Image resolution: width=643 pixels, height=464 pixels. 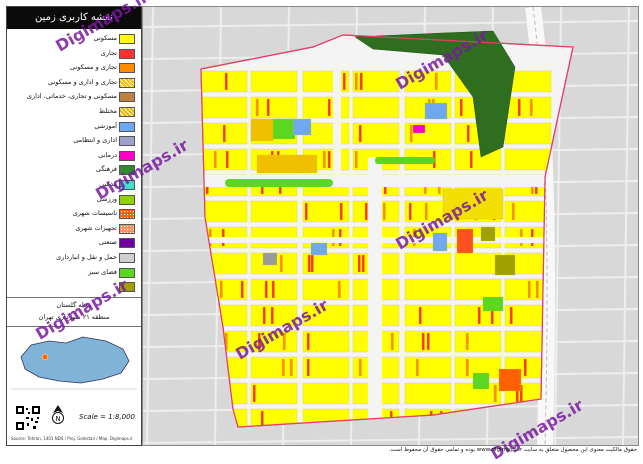 What do you see at coordinates (45, 357) in the screenshot?
I see `location-marker` at bounding box center [45, 357].